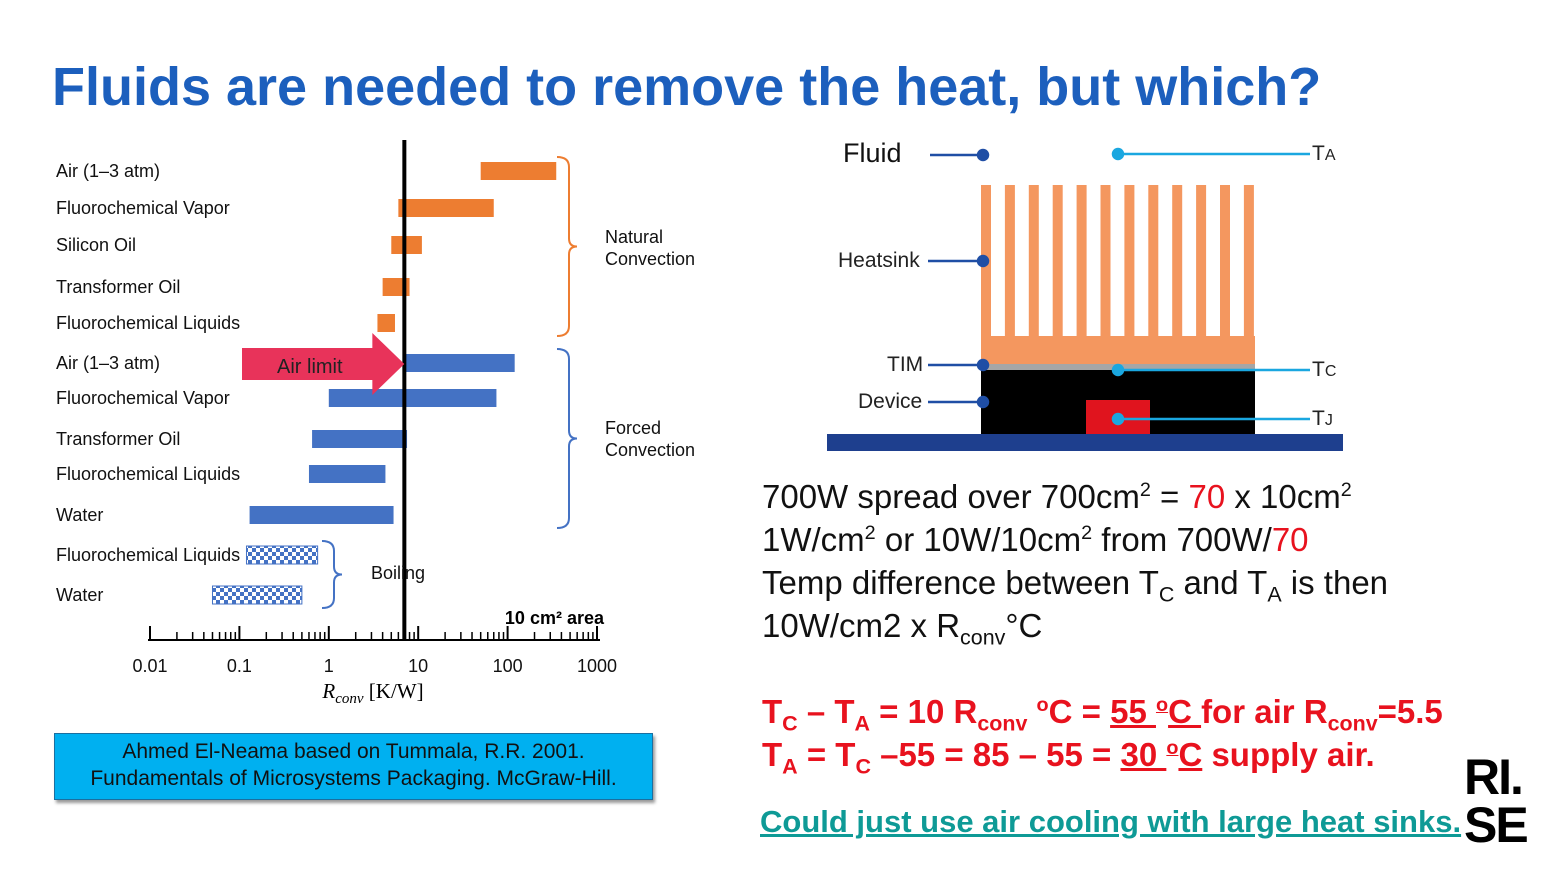 The height and width of the screenshot is (869, 1560). I want to click on tj-label: TJ, so click(1322, 419).